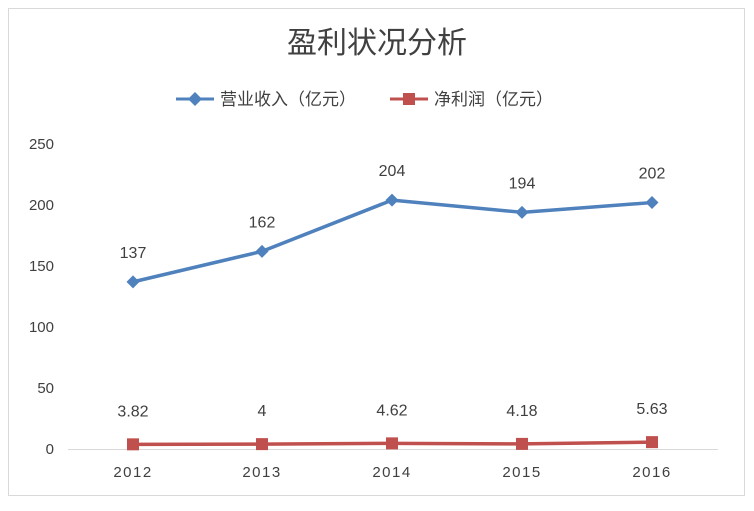 This screenshot has height=511, width=754. What do you see at coordinates (521, 411) in the screenshot?
I see `data-label-profit-2015: 4.18` at bounding box center [521, 411].